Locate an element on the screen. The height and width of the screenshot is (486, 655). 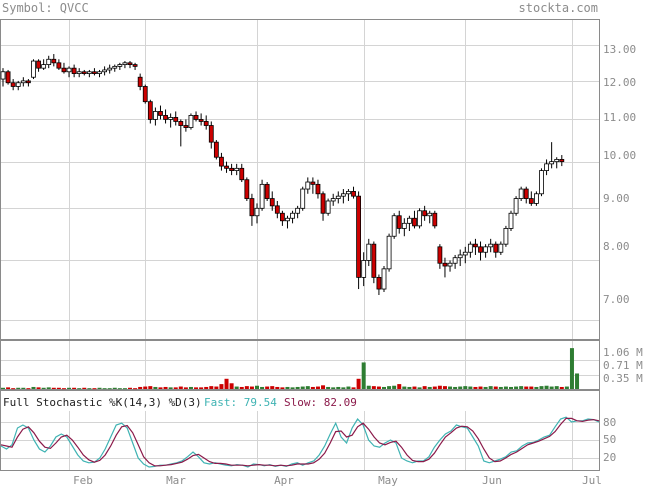
stochastic-lines is located at coordinates (300, 442).